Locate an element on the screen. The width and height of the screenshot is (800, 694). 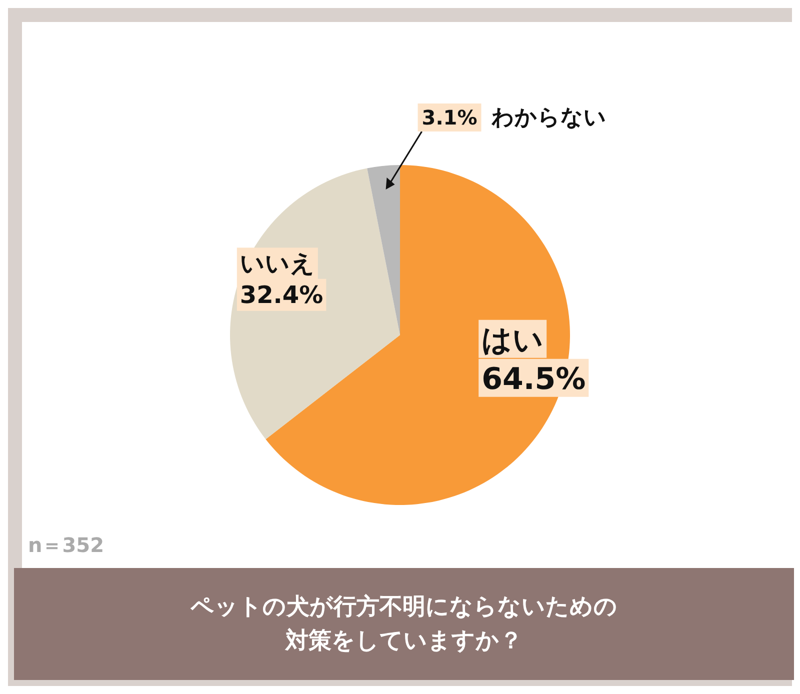
slice-label: わからない is located at coordinates (548, 117).